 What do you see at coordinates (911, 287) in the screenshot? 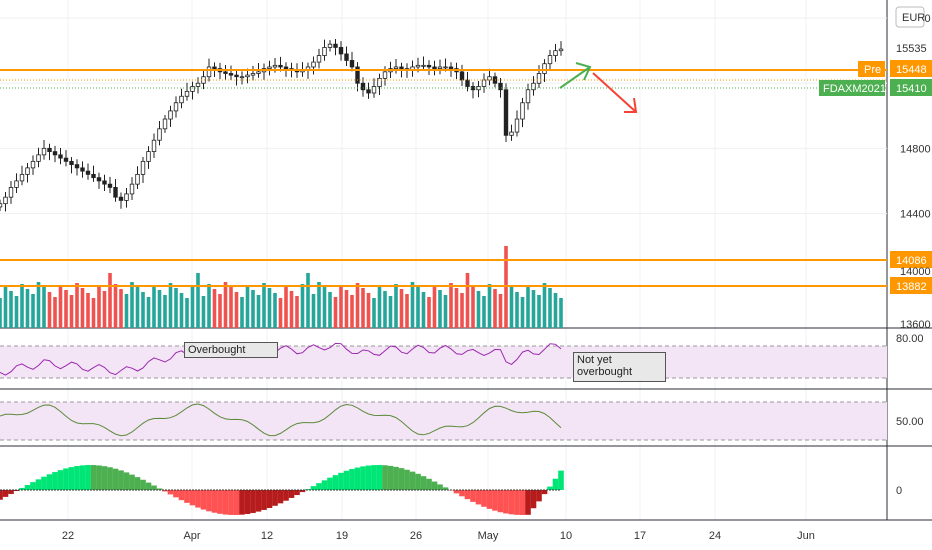
I see `vol-level-2-text: 13882` at bounding box center [911, 287].